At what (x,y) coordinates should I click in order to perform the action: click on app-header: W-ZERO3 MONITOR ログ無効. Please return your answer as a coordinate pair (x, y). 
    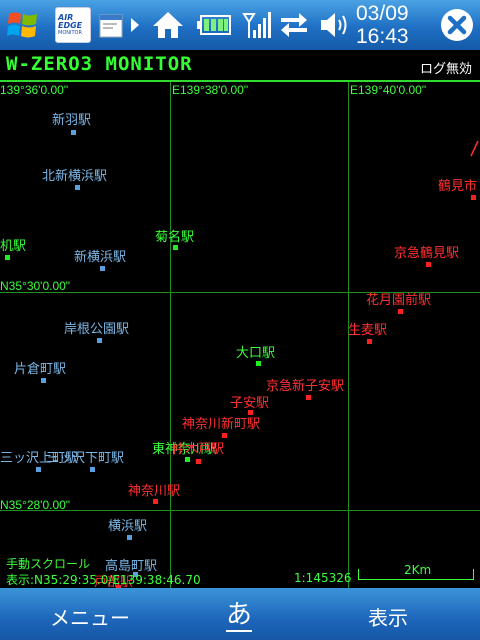
    Looking at the image, I should click on (240, 66).